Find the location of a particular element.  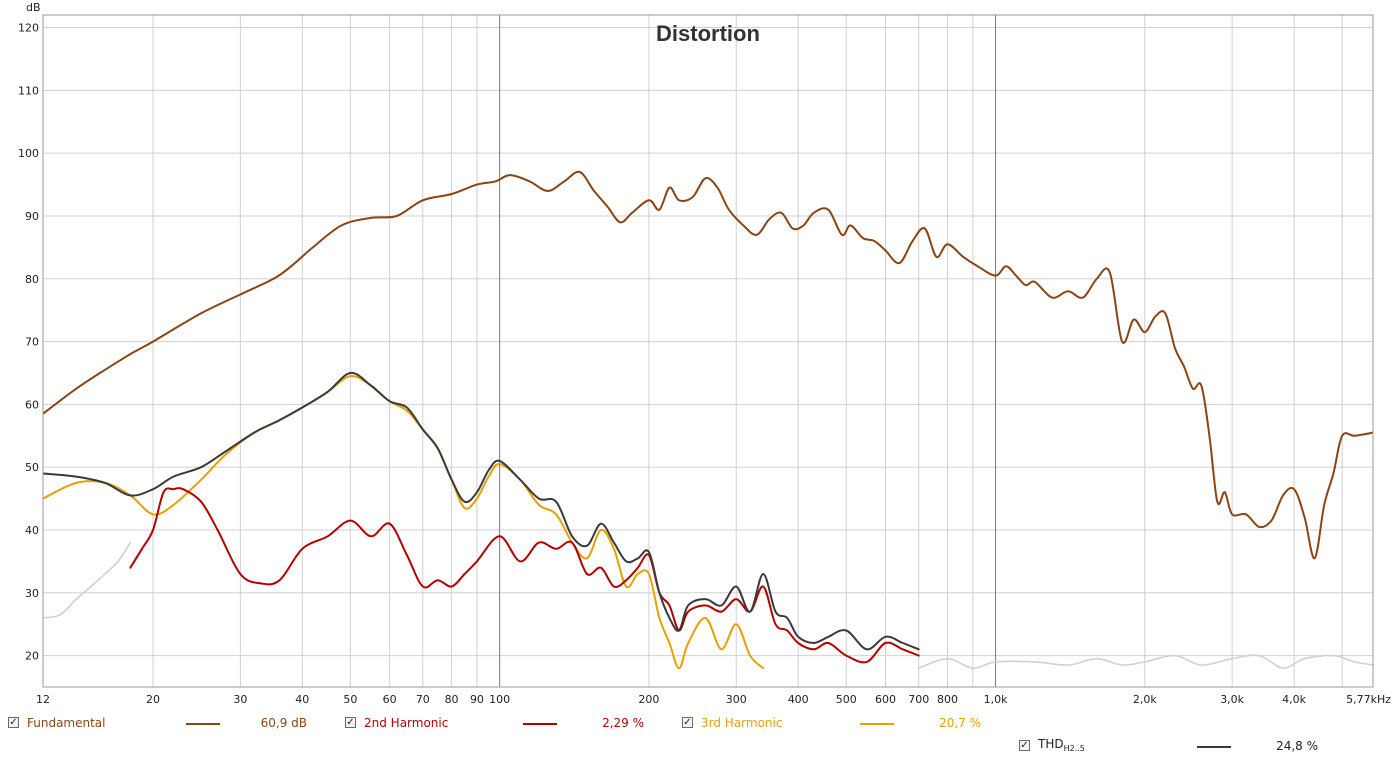

y-tick-label: 70 is located at coordinates (32, 342).